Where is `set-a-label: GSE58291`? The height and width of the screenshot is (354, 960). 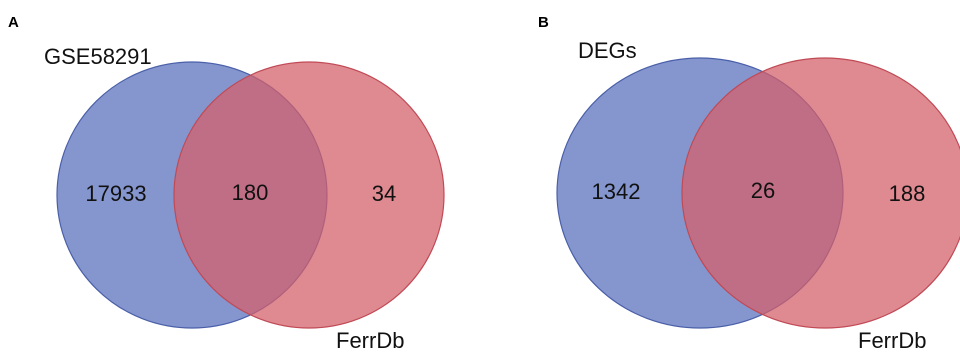
set-a-label: GSE58291 is located at coordinates (98, 56).